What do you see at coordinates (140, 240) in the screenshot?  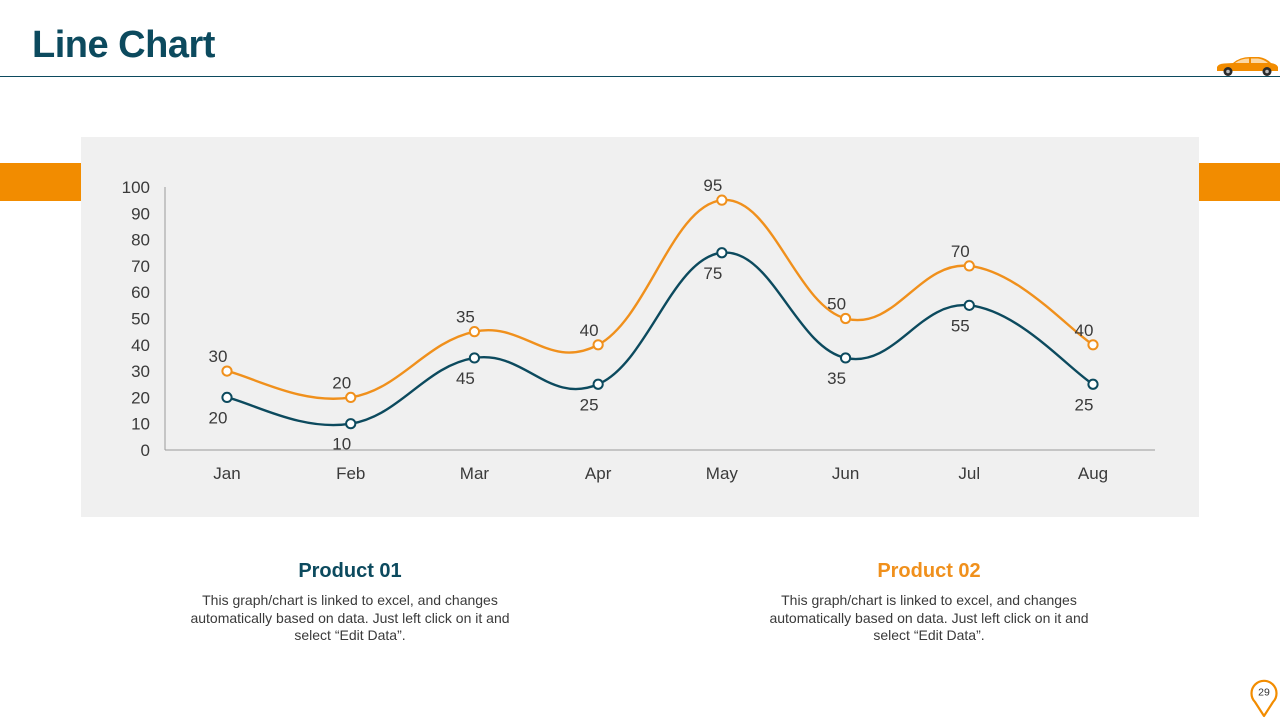 I see `y-tick-label: 80` at bounding box center [140, 240].